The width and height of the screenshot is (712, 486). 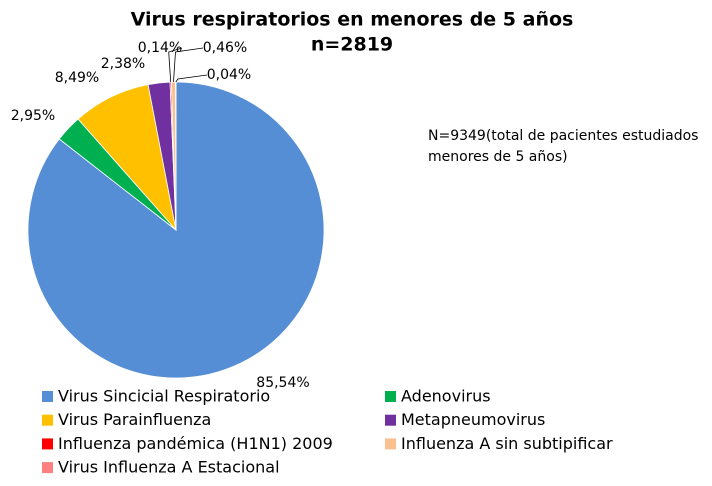 What do you see at coordinates (33, 116) in the screenshot?
I see `data-label: 2,95%` at bounding box center [33, 116].